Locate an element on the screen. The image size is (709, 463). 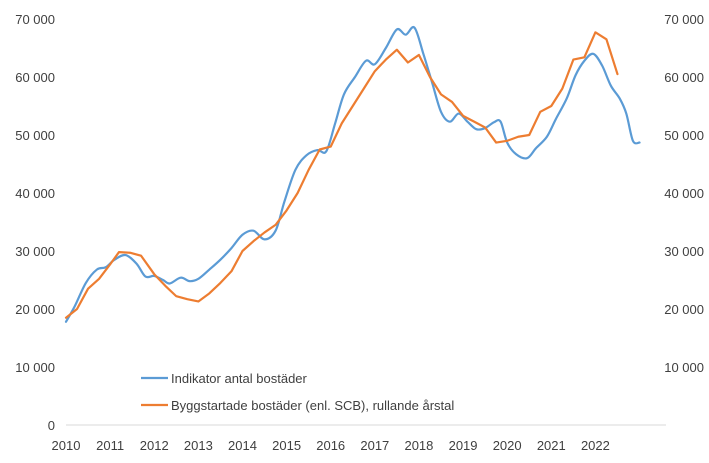
x-tick-label: 2011 is located at coordinates (110, 445).